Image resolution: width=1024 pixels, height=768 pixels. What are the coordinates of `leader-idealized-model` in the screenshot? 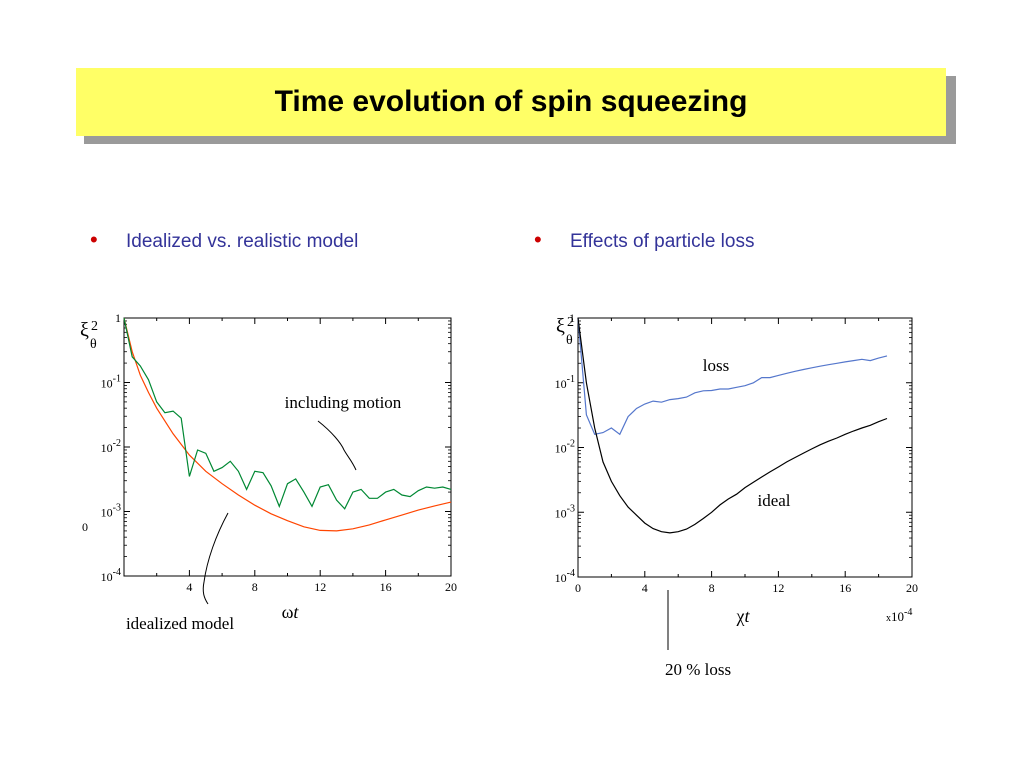 It's located at (215, 558).